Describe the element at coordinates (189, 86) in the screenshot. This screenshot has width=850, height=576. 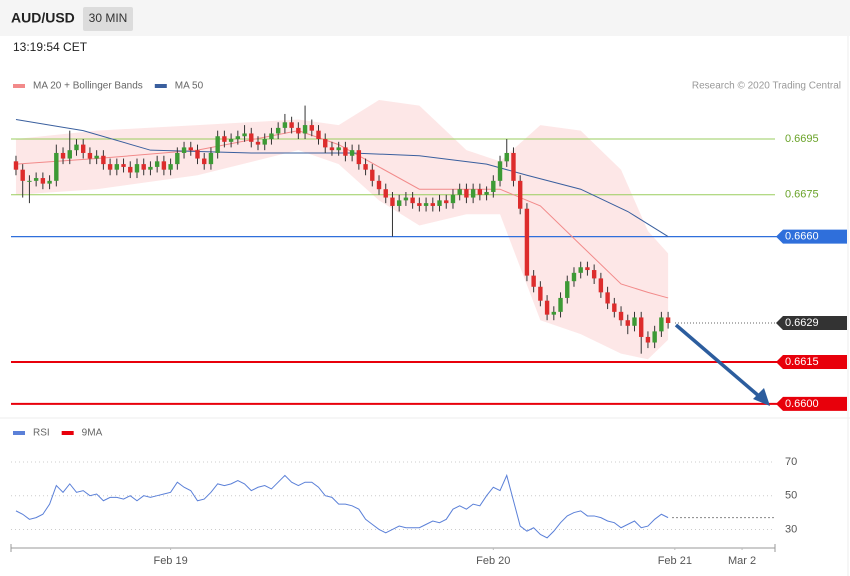
I see `legend-label: MA 50` at that location.